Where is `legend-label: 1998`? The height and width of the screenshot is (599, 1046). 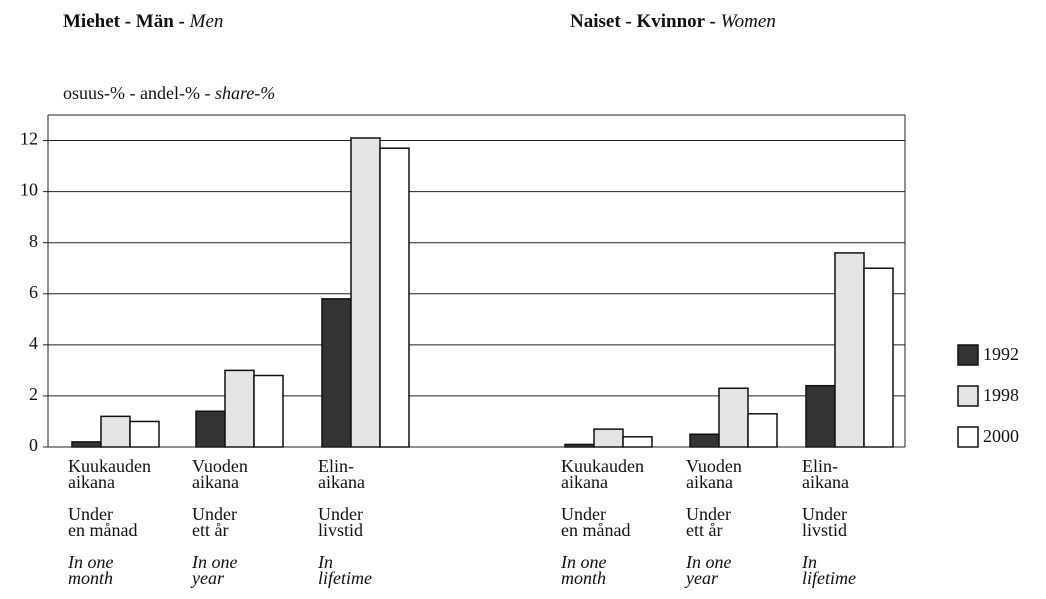 legend-label: 1998 is located at coordinates (1001, 395).